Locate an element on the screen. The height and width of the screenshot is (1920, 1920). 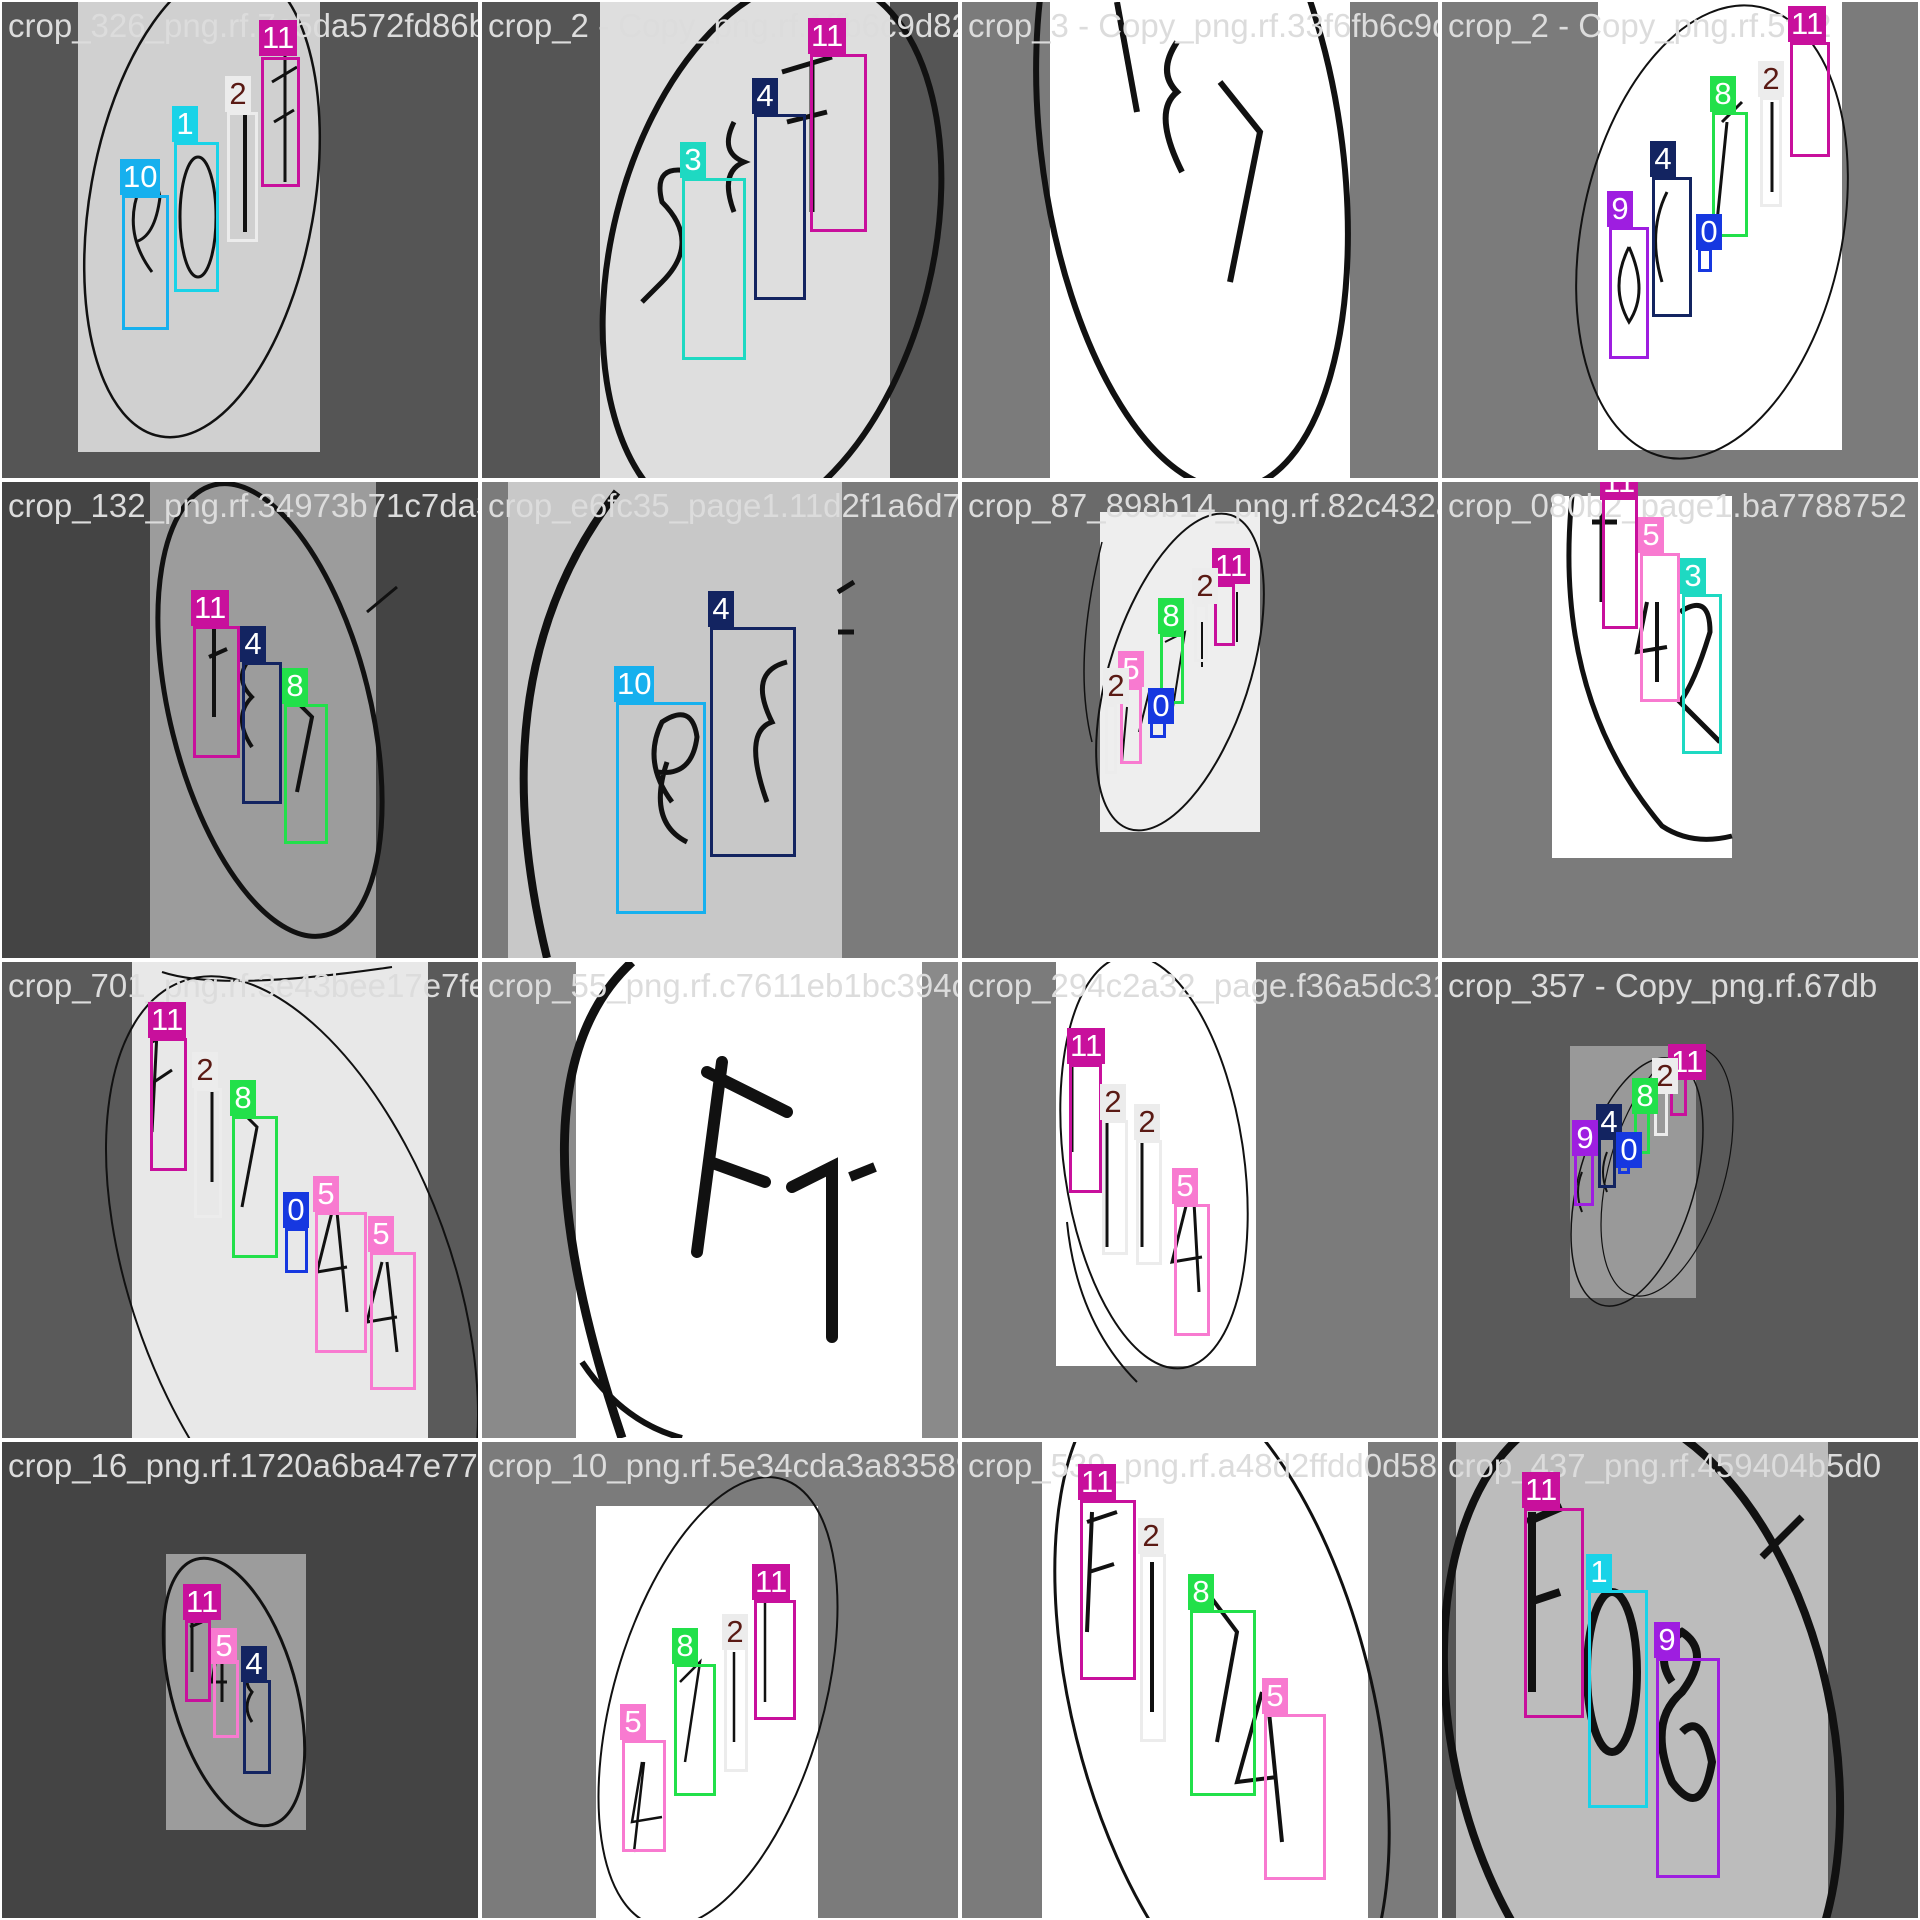
tile-title: crop_87_898b14_png.rf.82c432a080b22 is located at coordinates (1203, 505).